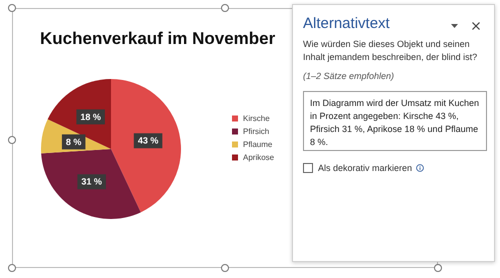 The image size is (500, 278). What do you see at coordinates (390, 51) in the screenshot?
I see `text: Wie würden Sie dieses Objekt und seinen Inhalt jemandem beschreiben, der blind ist?` at bounding box center [390, 51].